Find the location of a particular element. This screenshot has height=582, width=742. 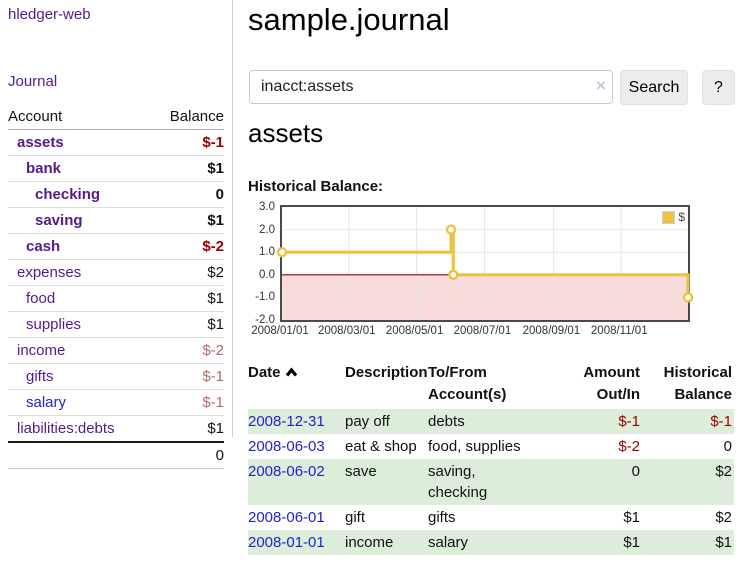

accounts-header-row: Account Balance is located at coordinates (116, 117).